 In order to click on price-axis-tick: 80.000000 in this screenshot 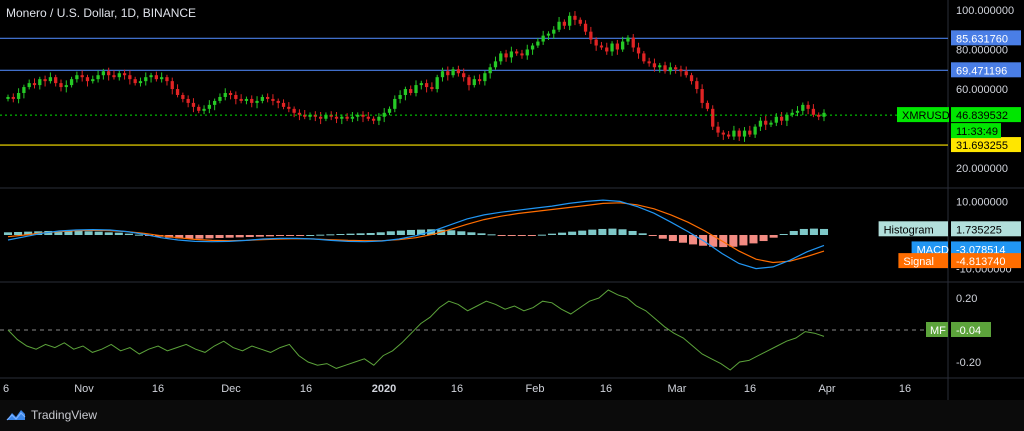, I will do `click(982, 50)`.